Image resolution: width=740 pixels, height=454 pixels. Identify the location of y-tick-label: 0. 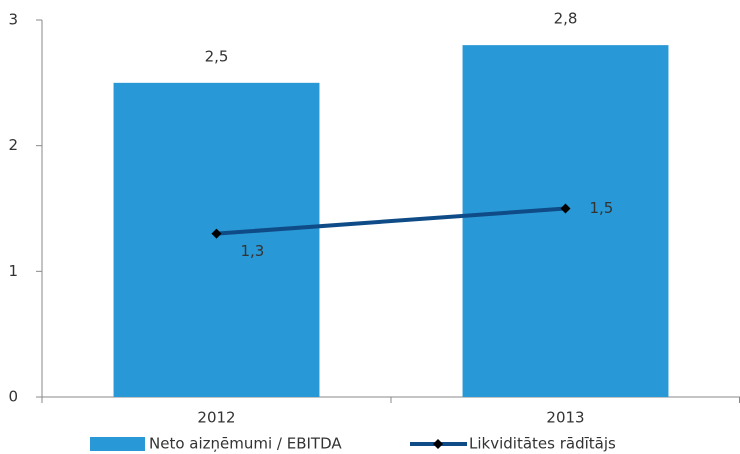
(13, 397).